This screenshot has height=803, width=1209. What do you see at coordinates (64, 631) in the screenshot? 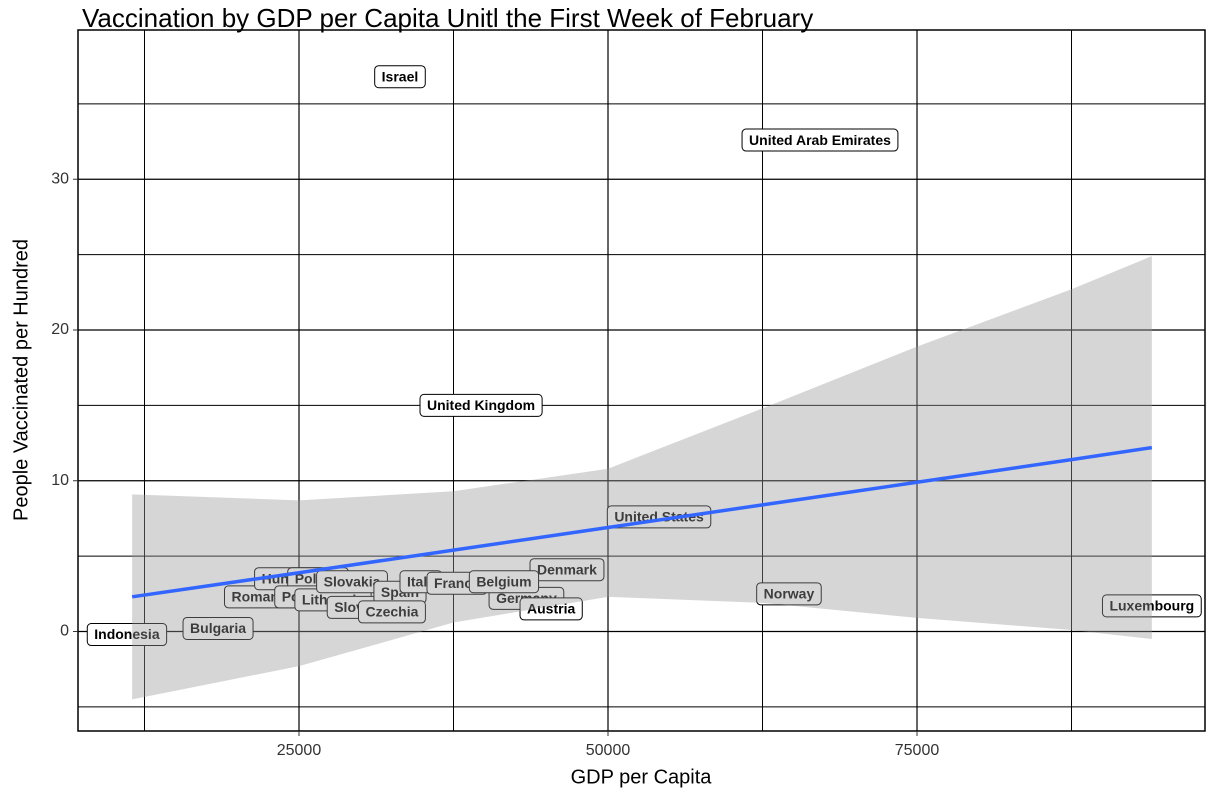
I see `y-tick-label: 0` at bounding box center [64, 631].